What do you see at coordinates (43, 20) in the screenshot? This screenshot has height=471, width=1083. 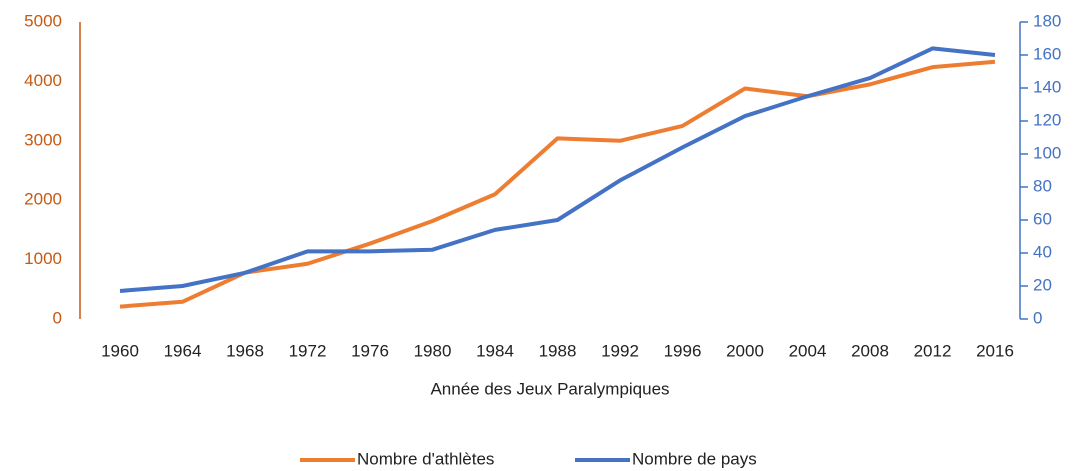 I see `y-tick-label: 5000` at bounding box center [43, 20].